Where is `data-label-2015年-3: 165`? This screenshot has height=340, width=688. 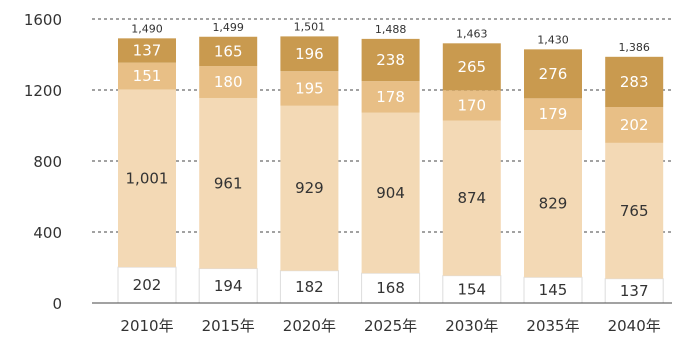
data-label-2015年-3: 165 is located at coordinates (228, 51).